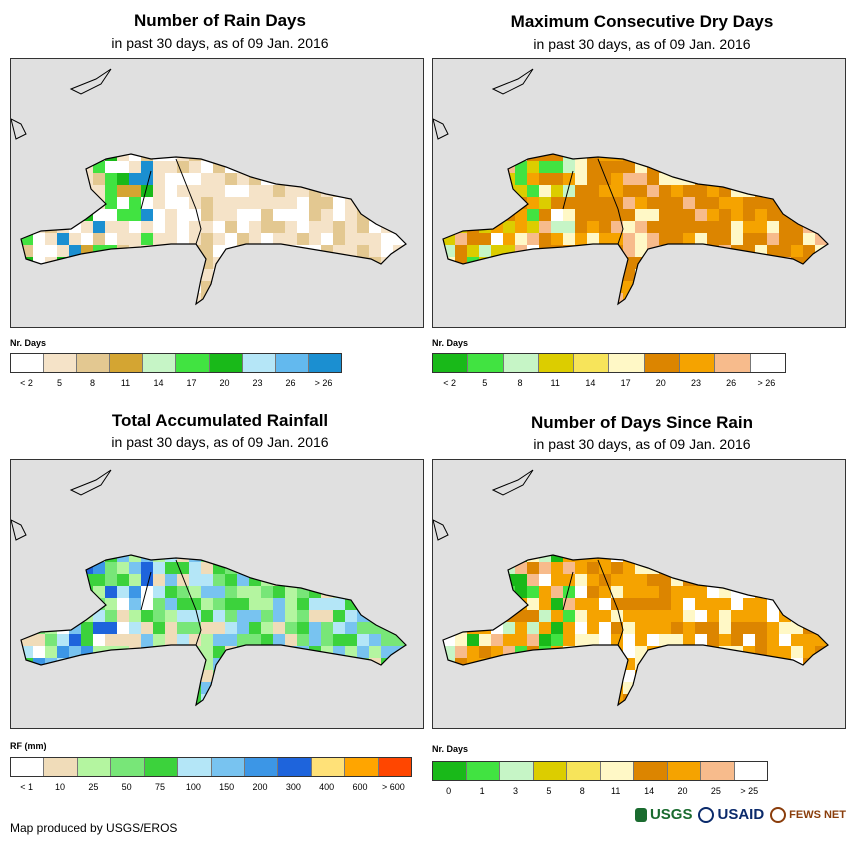 The width and height of the screenshot is (854, 845). I want to click on legend-tick-label: 20, so click(682, 791).